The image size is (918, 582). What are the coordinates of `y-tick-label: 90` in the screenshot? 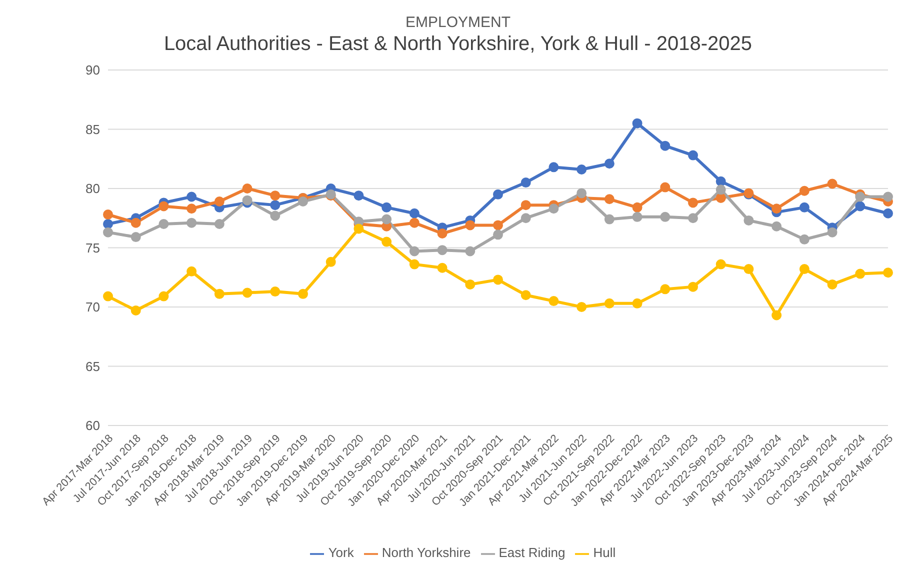 It's located at (93, 70).